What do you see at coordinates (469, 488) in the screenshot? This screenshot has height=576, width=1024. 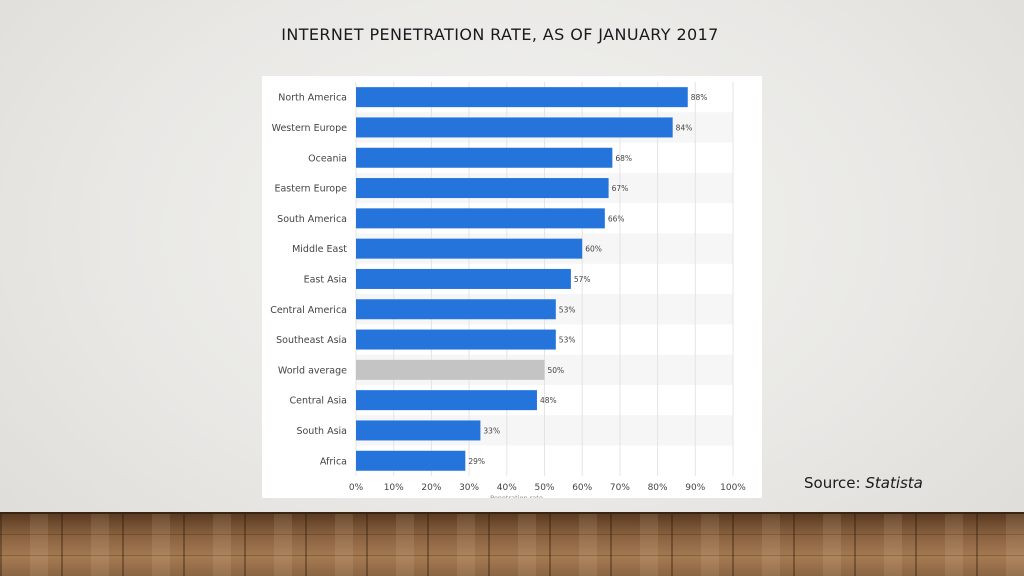 I see `x-tick-label: 30%` at bounding box center [469, 488].